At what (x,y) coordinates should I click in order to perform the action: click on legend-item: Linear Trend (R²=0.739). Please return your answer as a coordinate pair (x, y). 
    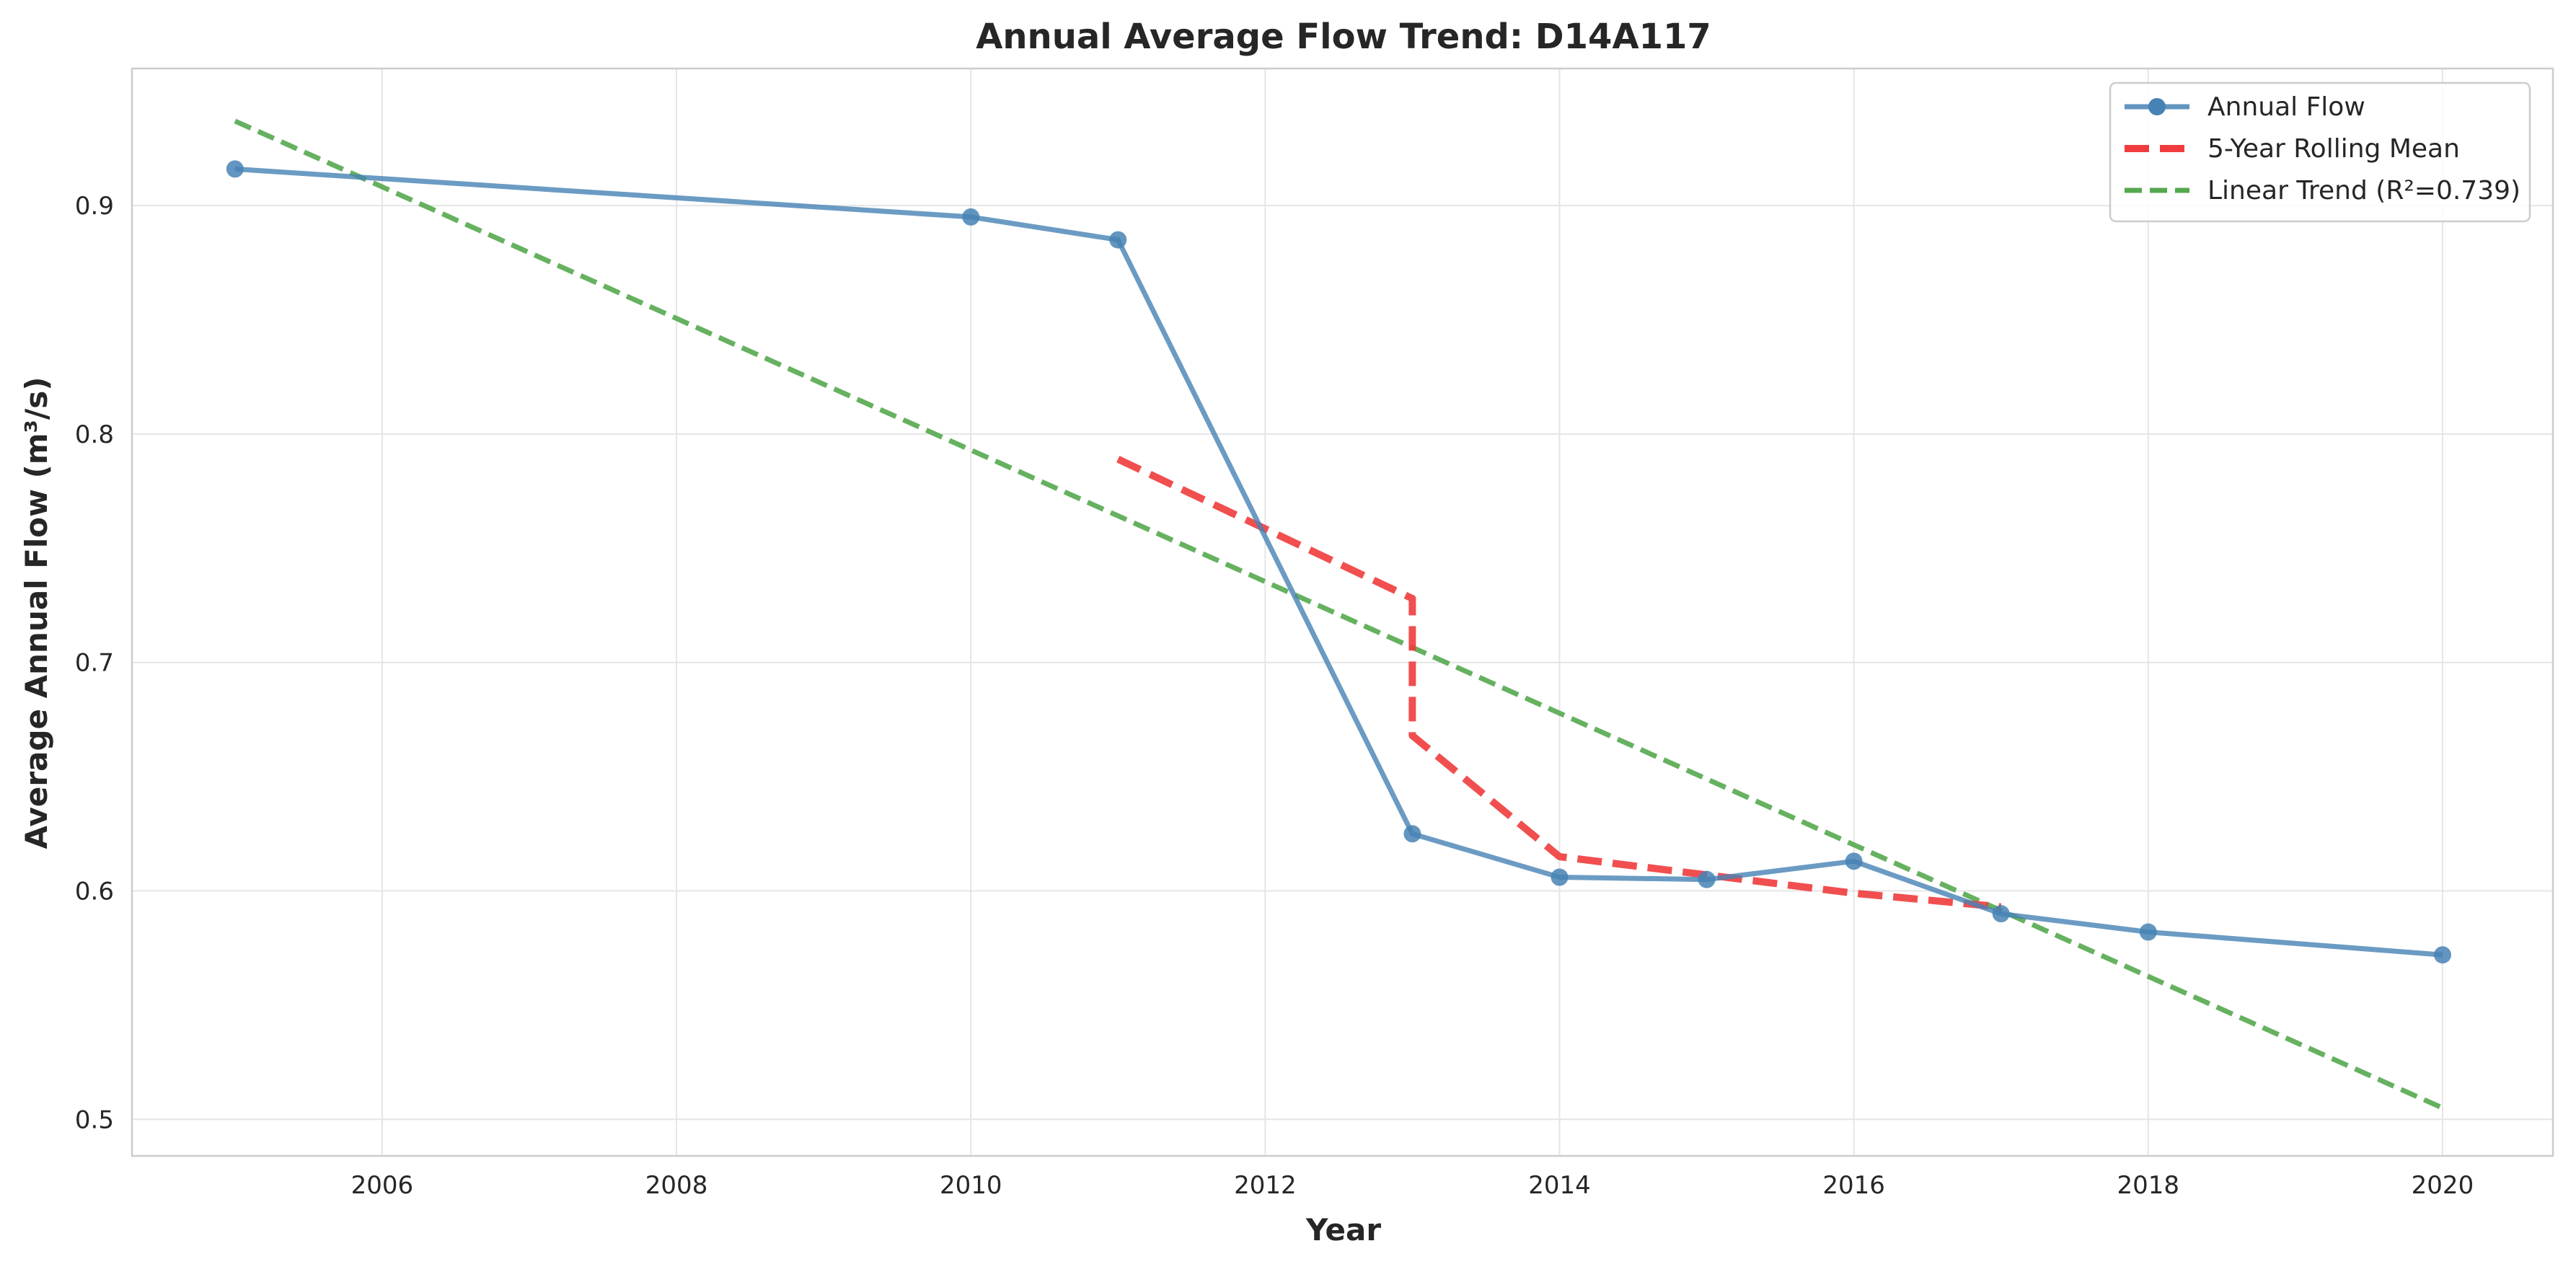
    Looking at the image, I should click on (2322, 191).